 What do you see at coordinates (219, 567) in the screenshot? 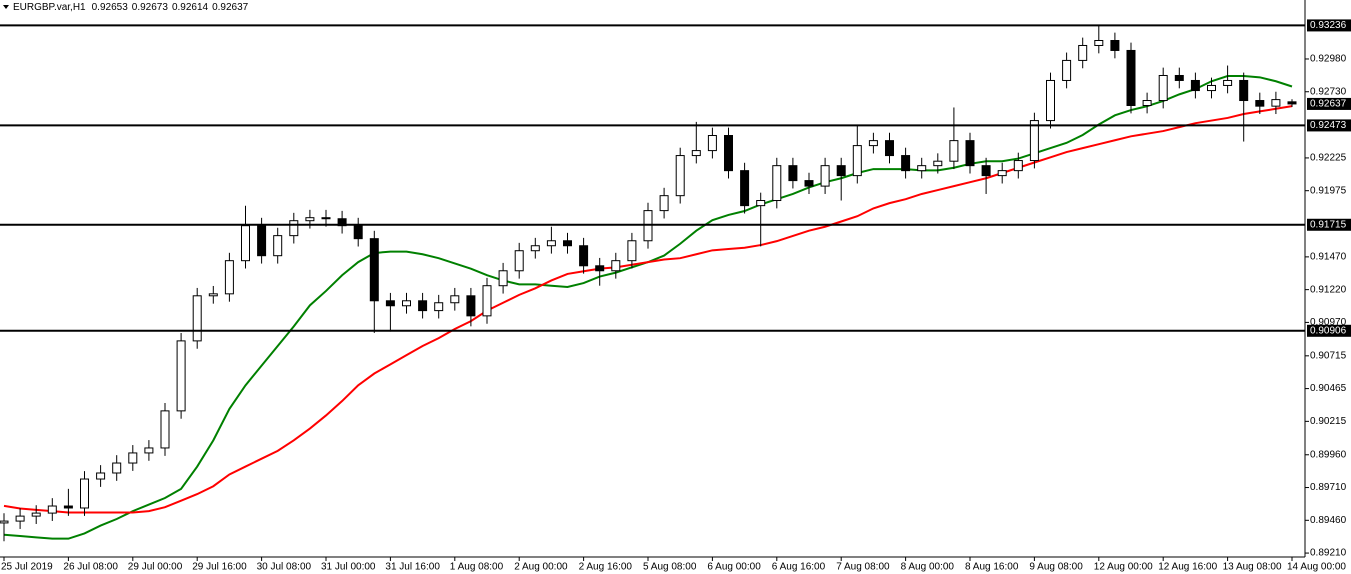
I see `x-tick-label: 29 Jul 16:00` at bounding box center [219, 567].